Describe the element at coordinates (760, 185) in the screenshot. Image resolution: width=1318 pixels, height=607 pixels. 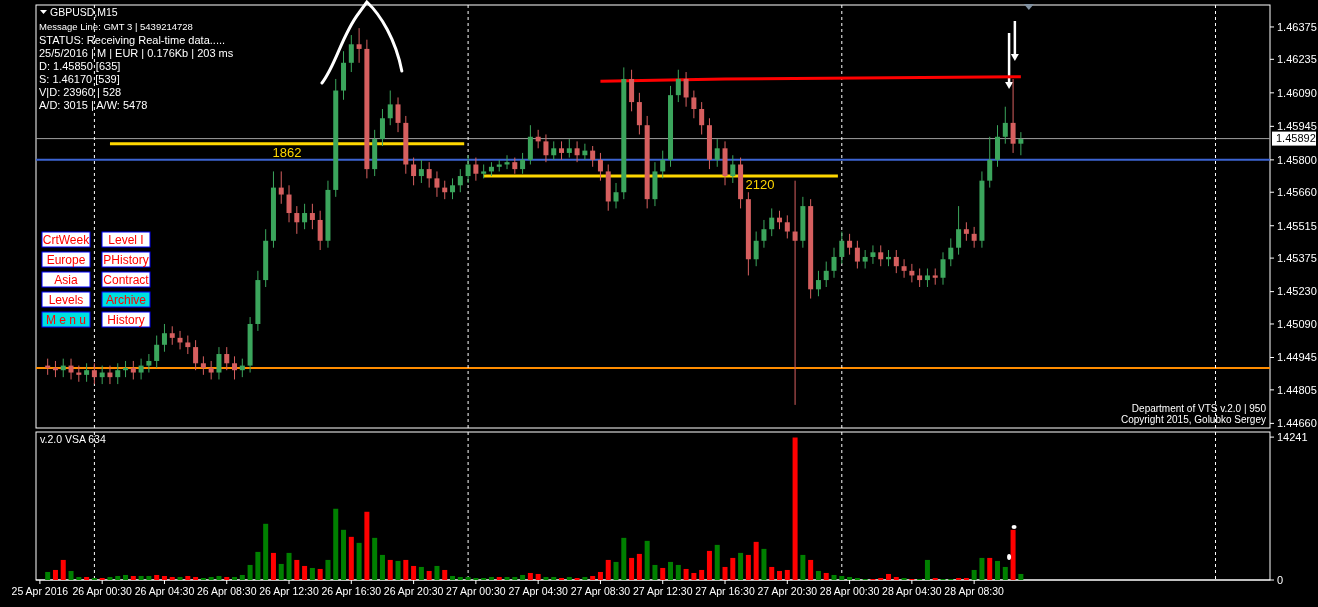
I see `annotation: 2120` at that location.